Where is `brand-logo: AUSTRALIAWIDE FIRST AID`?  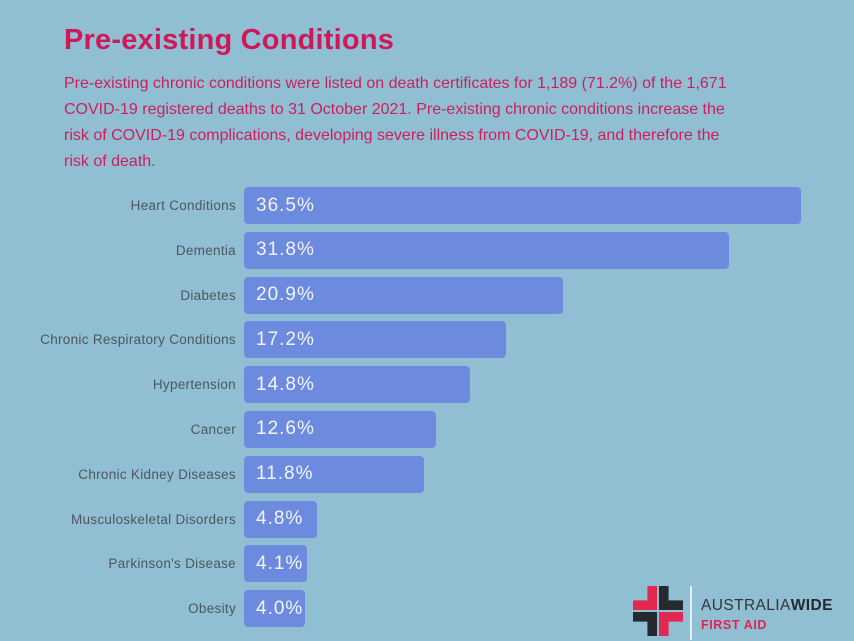
brand-logo: AUSTRALIAWIDE FIRST AID is located at coordinates (733, 613).